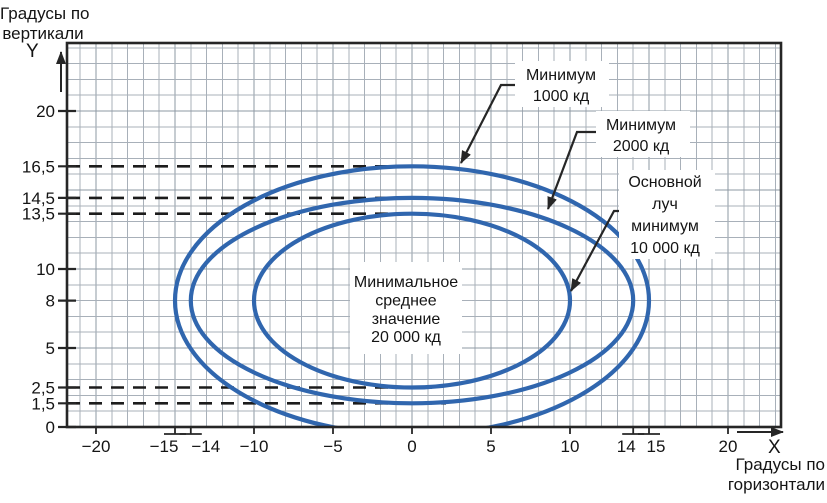 This screenshot has height=503, width=827. I want to click on x-tick-label-15: 15, so click(656, 446).